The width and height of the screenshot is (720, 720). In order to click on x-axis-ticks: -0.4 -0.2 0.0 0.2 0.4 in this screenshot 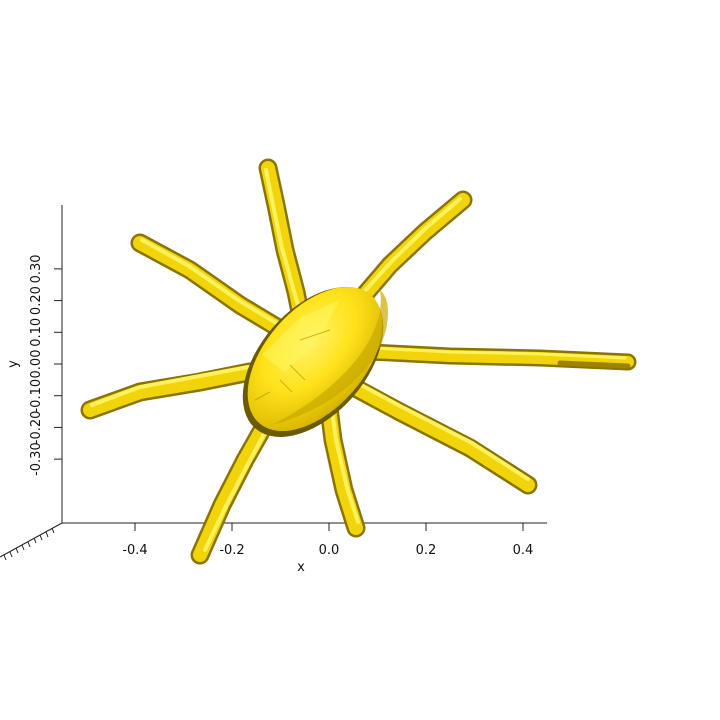, I will do `click(327, 540)`.